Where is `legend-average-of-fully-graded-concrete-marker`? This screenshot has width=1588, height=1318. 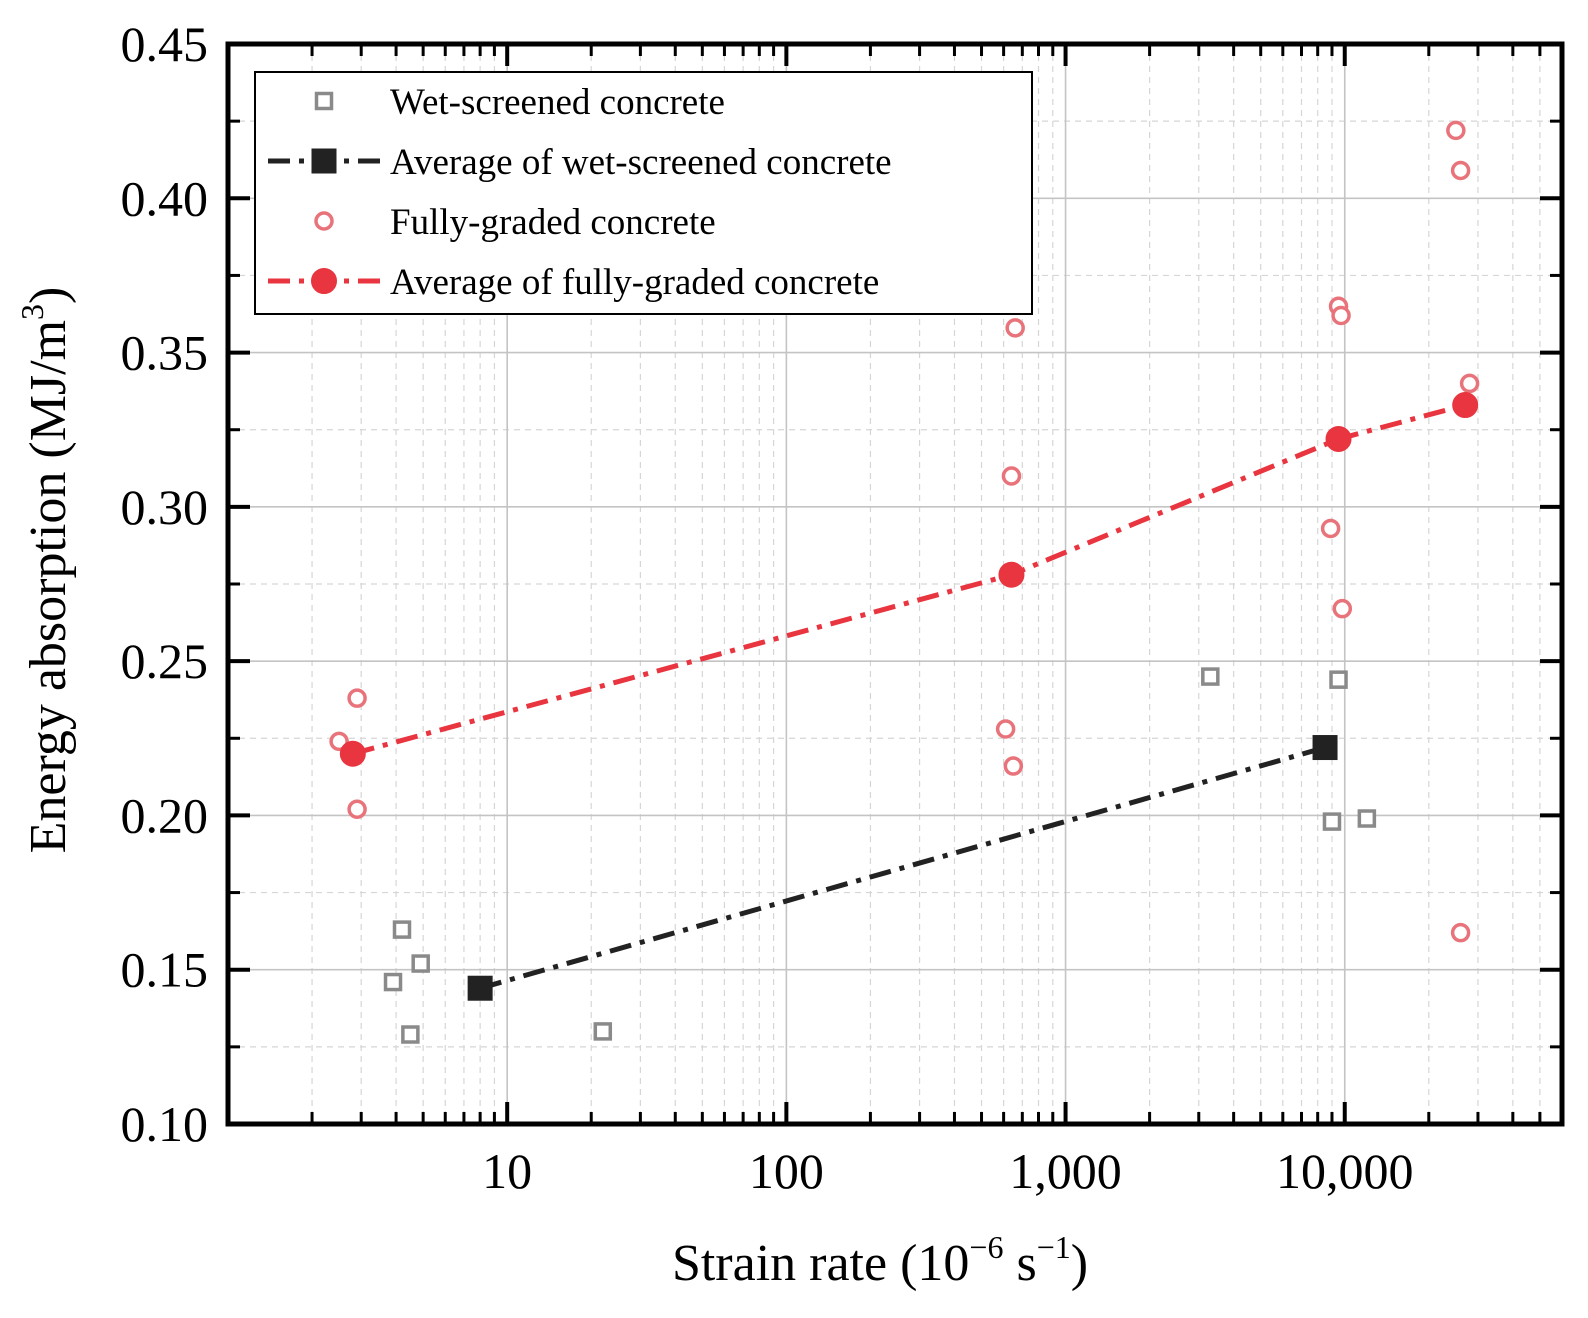
legend-average-of-fully-graded-concrete-marker is located at coordinates (324, 281).